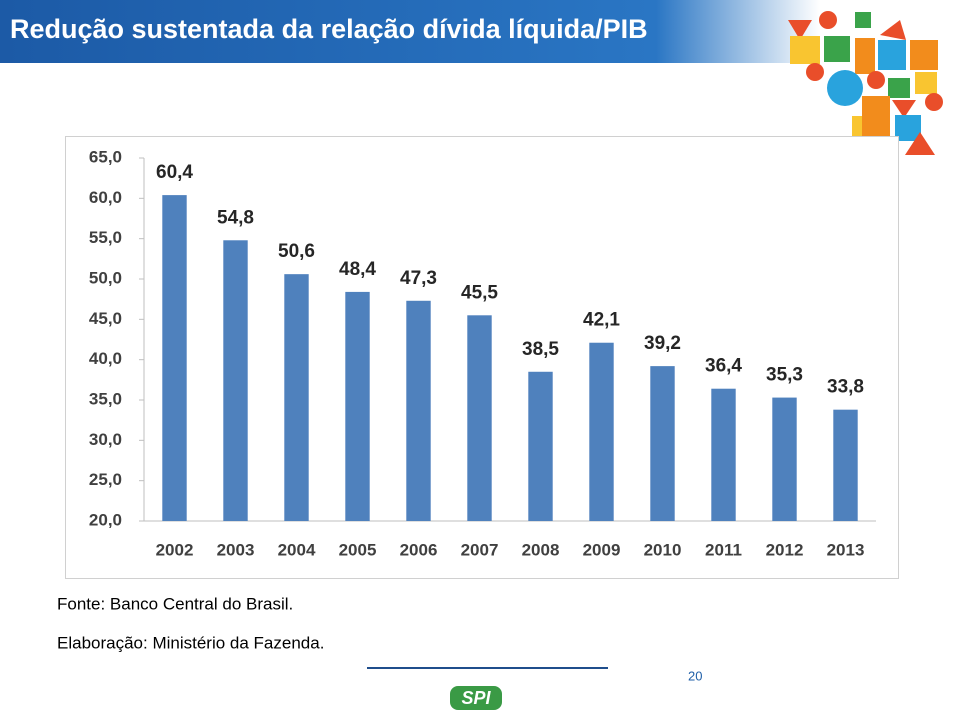 The image size is (960, 712). Describe the element at coordinates (236, 549) in the screenshot. I see `x-tick-label: 2003` at that location.